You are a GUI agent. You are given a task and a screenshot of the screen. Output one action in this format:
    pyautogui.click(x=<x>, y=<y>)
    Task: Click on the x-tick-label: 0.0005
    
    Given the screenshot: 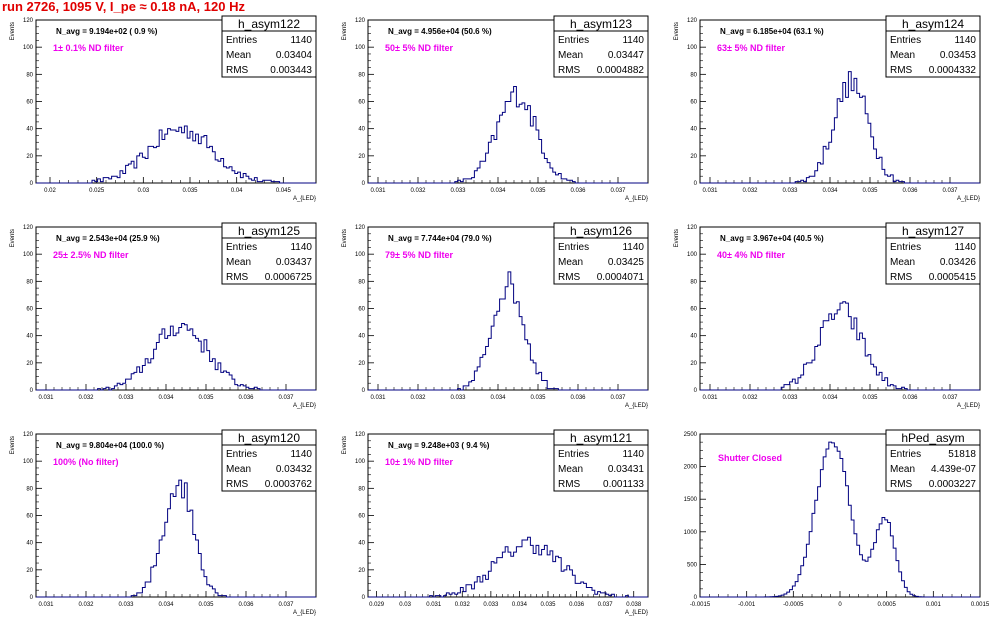 What is the action you would take?
    pyautogui.click(x=886, y=605)
    